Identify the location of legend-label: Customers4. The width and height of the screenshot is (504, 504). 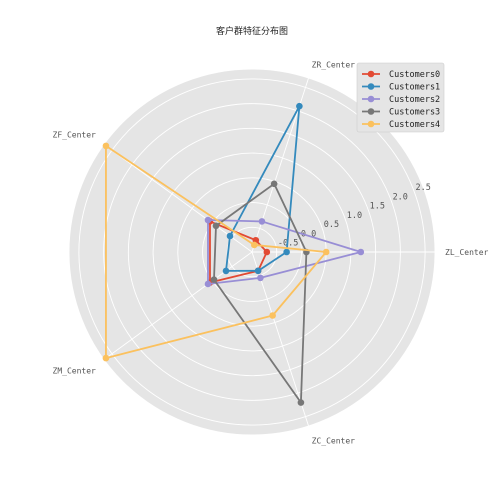
(414, 125).